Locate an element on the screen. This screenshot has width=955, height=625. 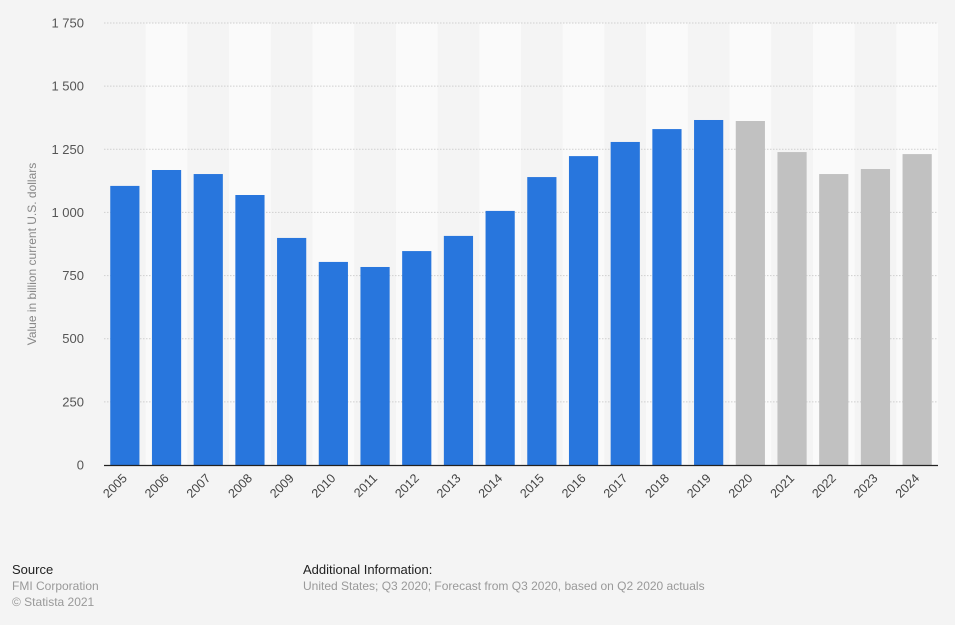
x-tick-label: 2018 is located at coordinates (658, 486).